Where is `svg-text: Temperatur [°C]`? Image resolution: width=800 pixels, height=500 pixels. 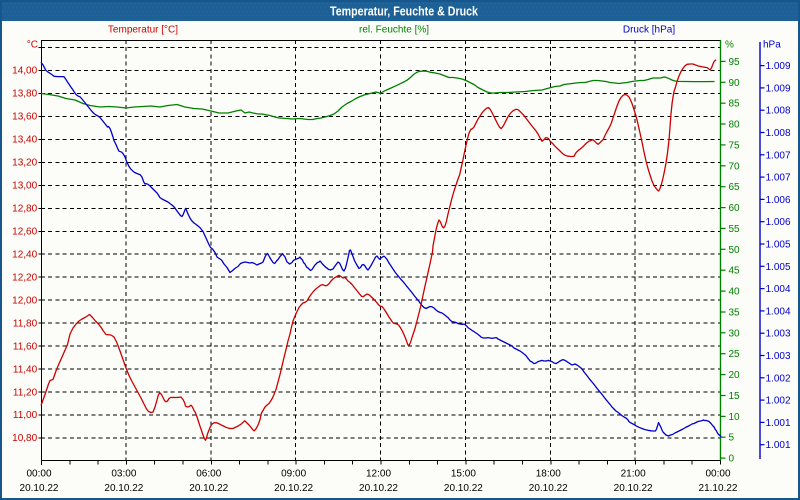
svg-text: Temperatur [°C] is located at coordinates (143, 30).